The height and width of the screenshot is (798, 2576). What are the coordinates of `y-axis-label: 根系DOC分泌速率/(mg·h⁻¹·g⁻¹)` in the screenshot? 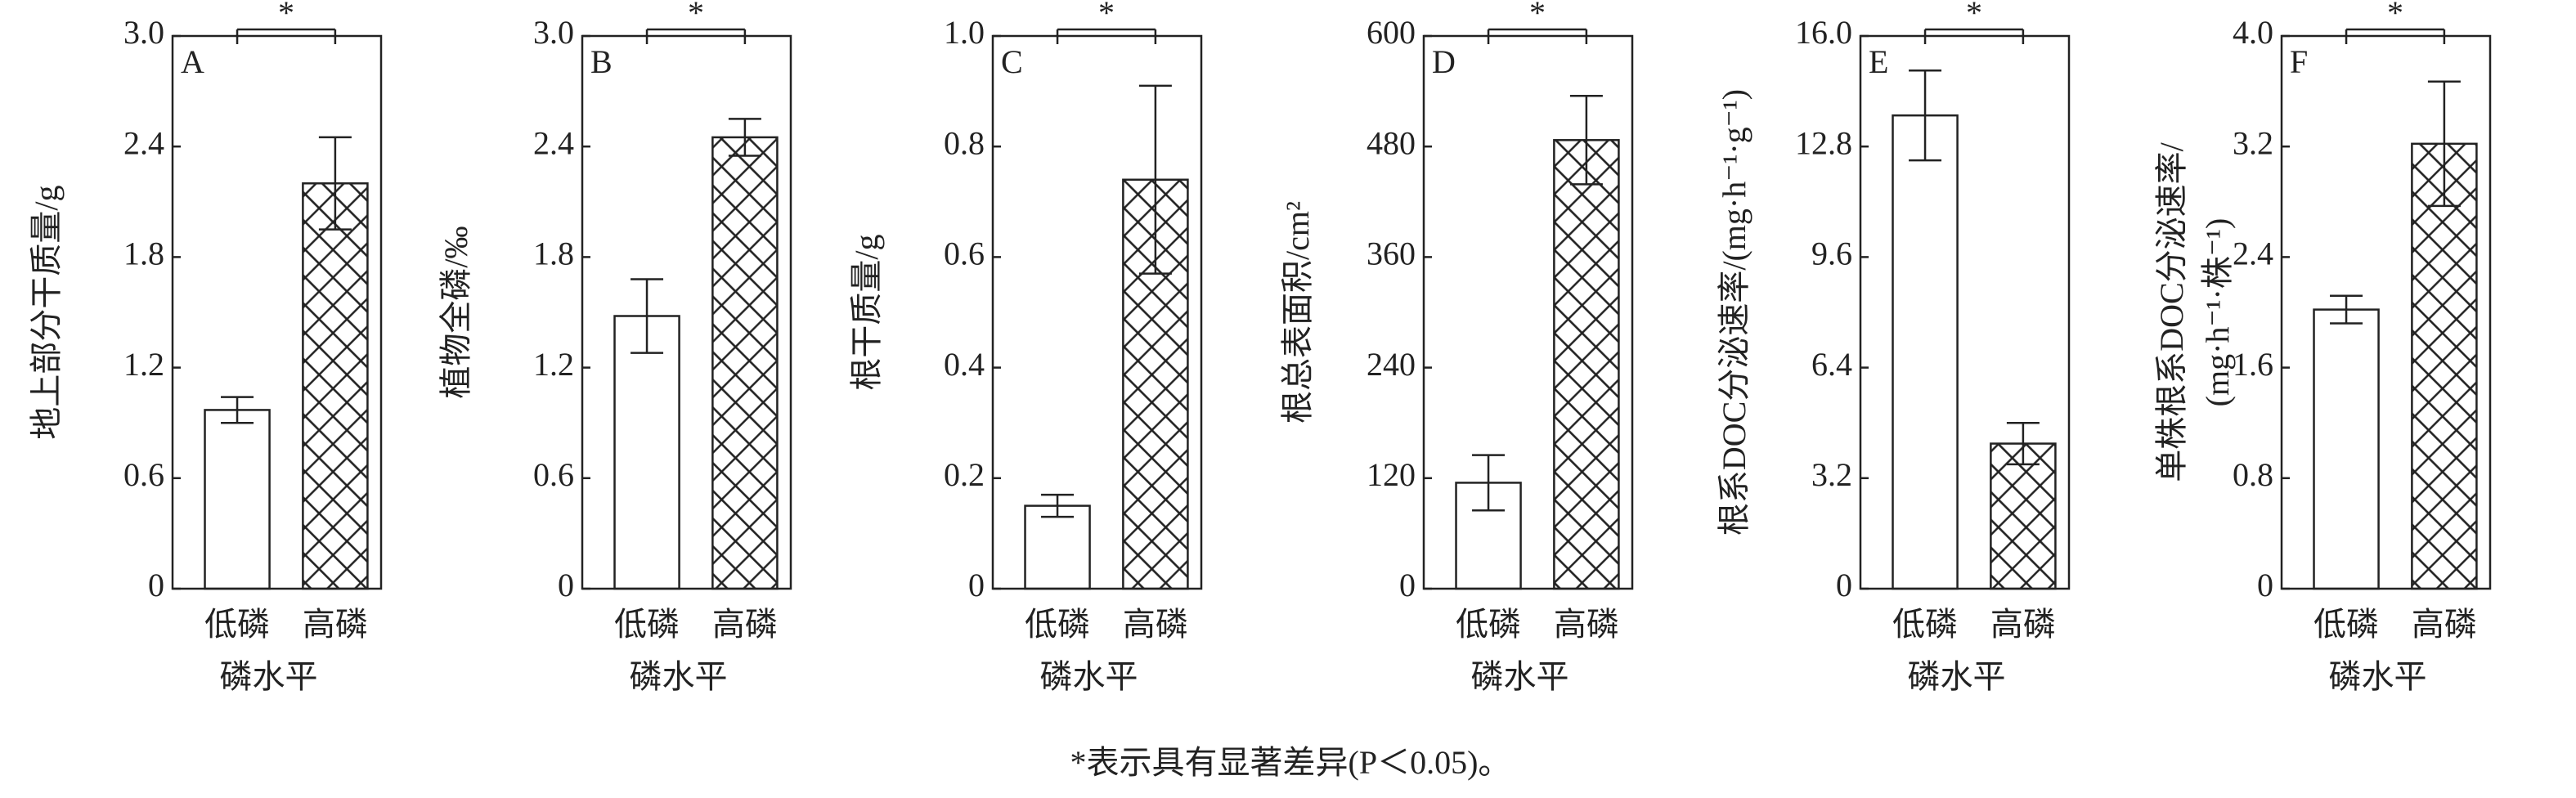 It's located at (1734, 312).